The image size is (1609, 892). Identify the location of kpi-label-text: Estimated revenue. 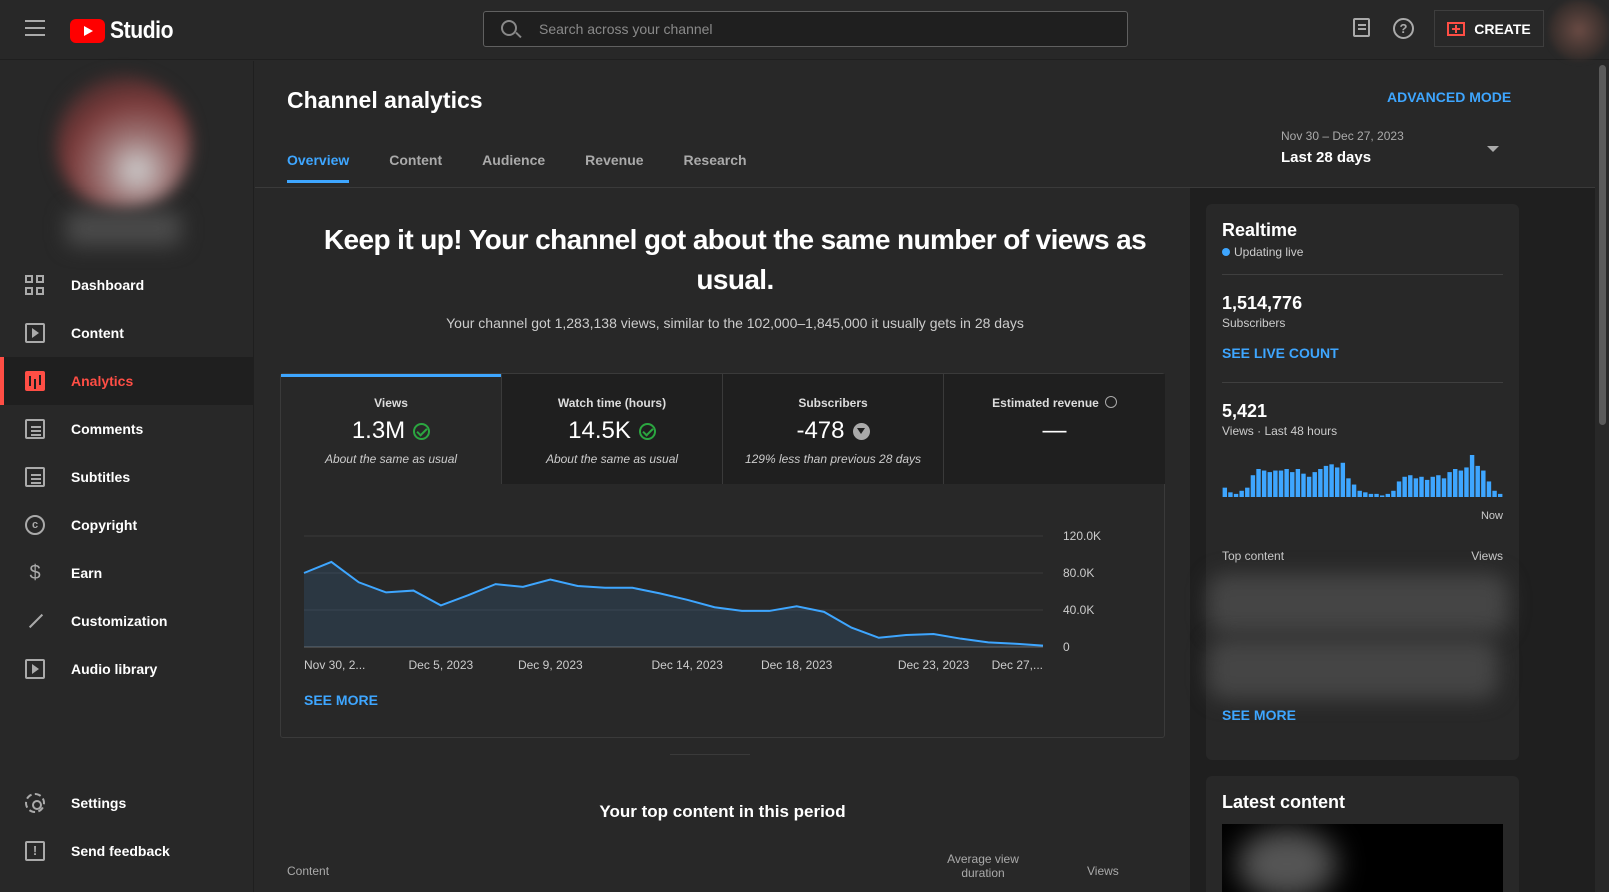
(1045, 403).